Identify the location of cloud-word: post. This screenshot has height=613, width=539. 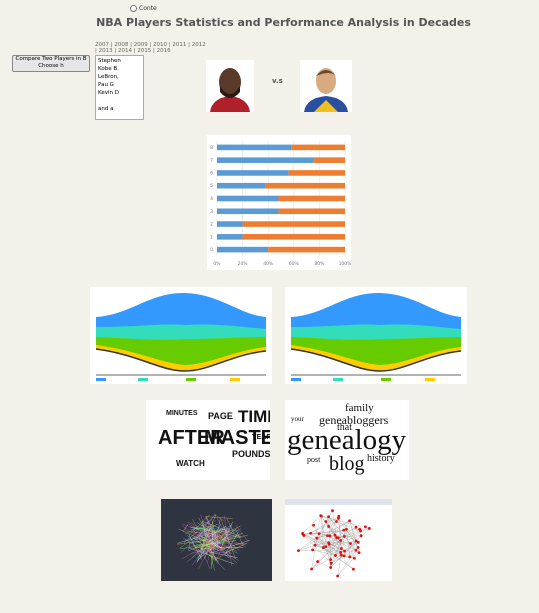
(314, 459).